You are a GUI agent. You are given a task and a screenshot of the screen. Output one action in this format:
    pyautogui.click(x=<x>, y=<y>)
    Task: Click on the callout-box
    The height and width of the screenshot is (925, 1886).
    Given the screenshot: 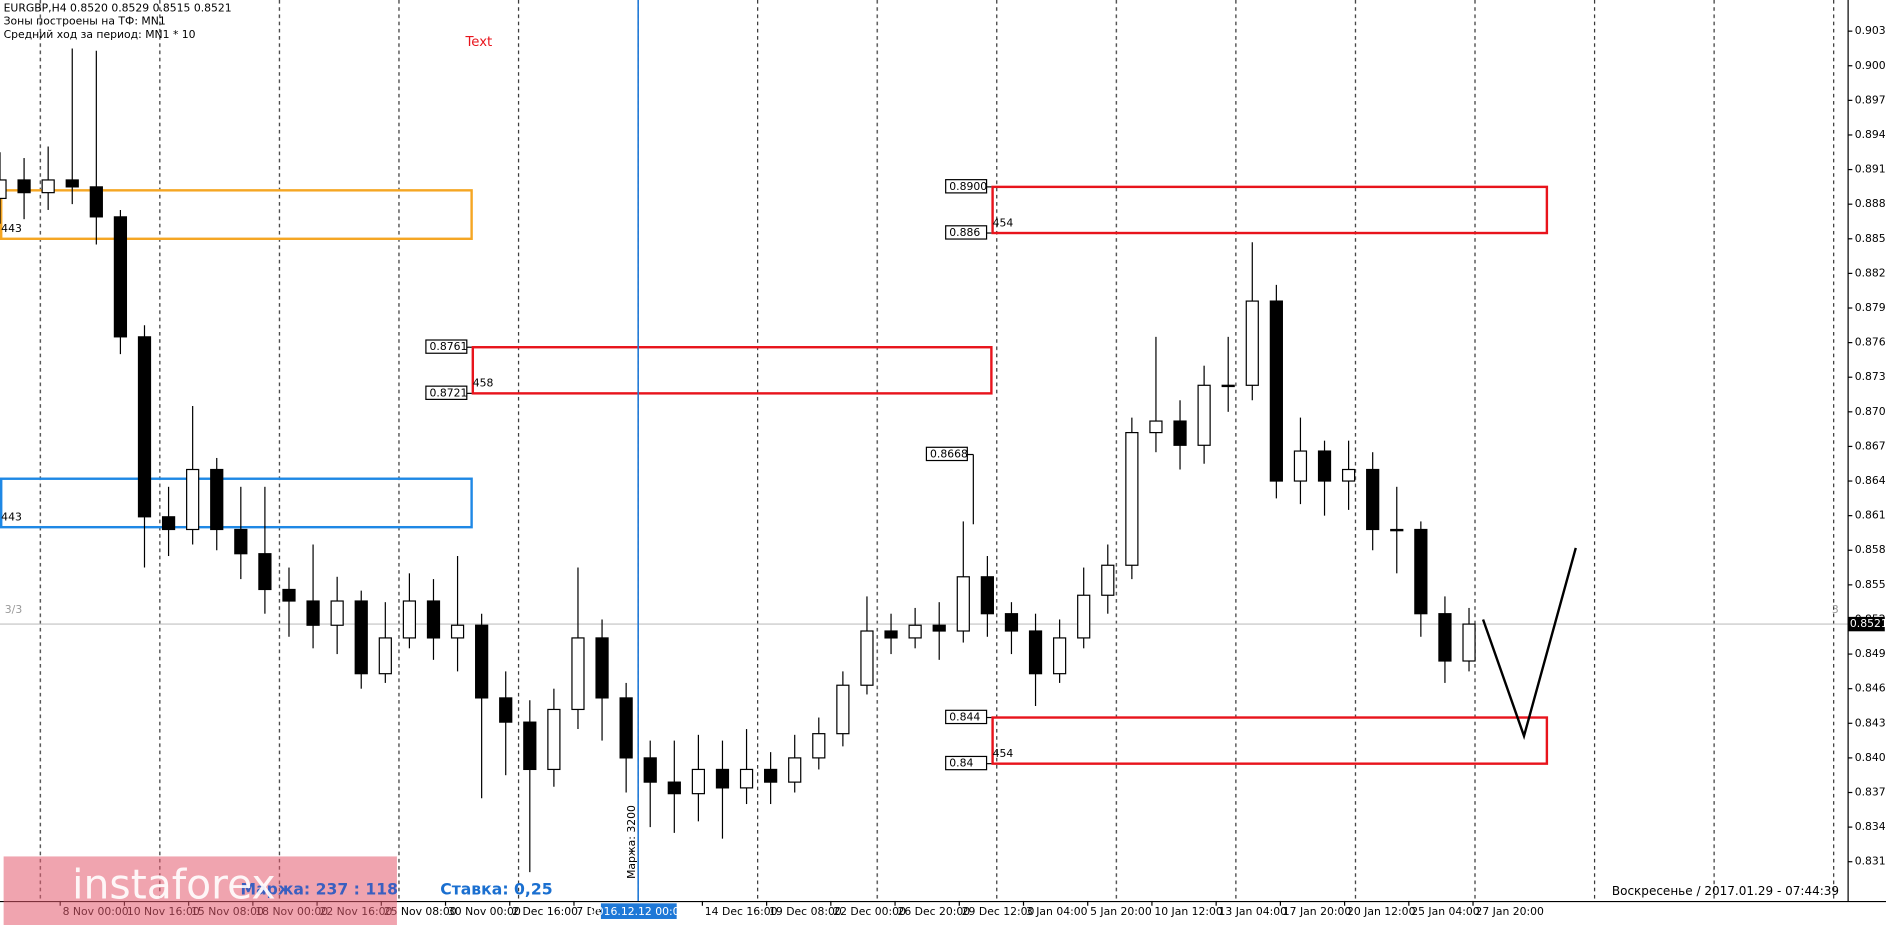 What is the action you would take?
    pyautogui.click(x=946, y=454)
    